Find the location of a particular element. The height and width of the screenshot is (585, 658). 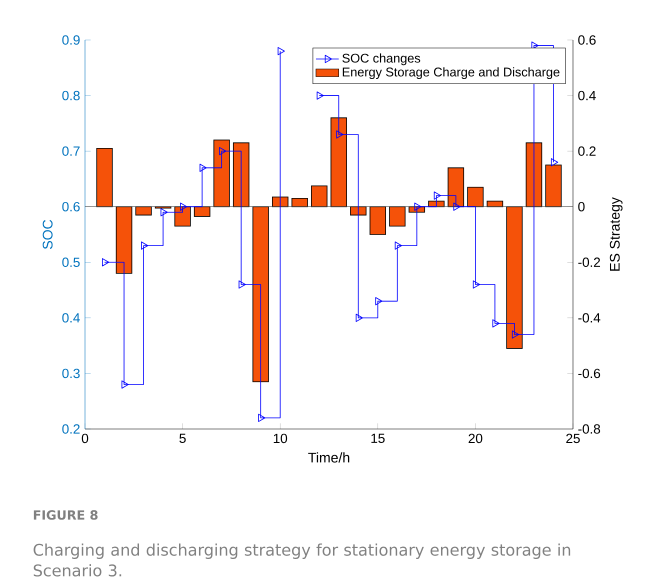

y2-axis-title: ES Strategy is located at coordinates (616, 234).